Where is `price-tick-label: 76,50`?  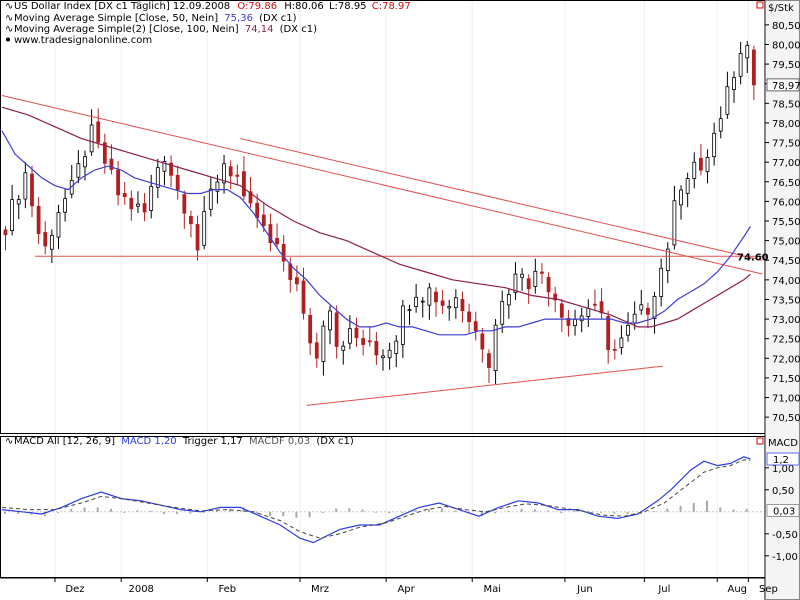
price-tick-label: 76,50 is located at coordinates (786, 183).